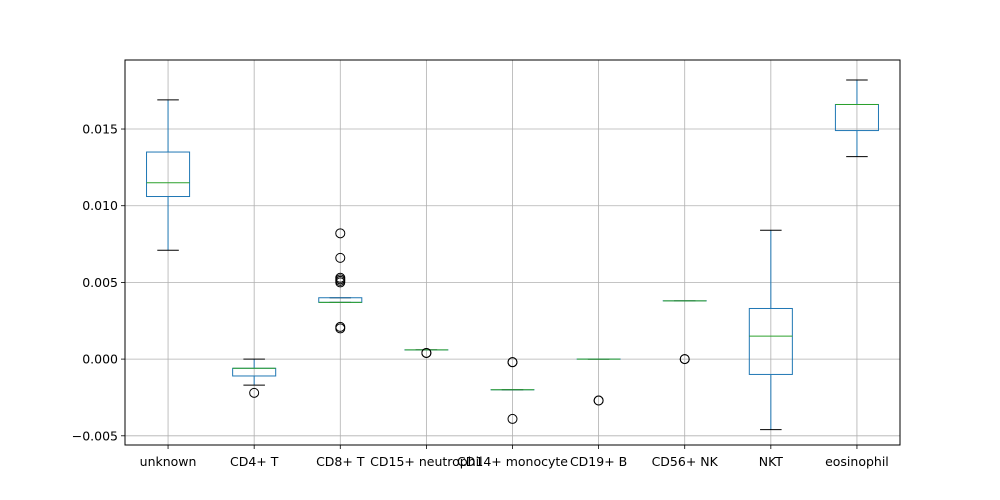 The image size is (1000, 500). I want to click on y-tick-label: 0.015, so click(100, 129).